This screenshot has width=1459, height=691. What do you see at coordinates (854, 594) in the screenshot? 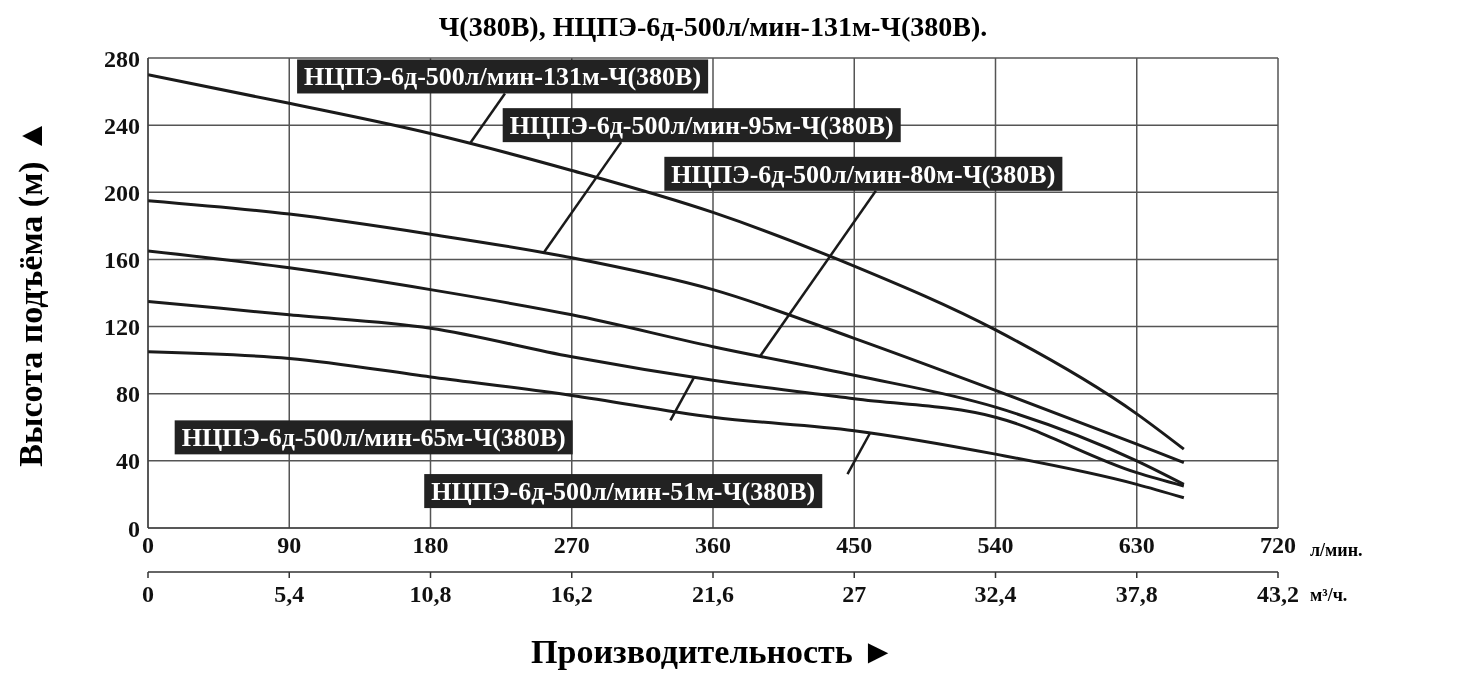
I see `x2-tick-label: 27` at bounding box center [854, 594].